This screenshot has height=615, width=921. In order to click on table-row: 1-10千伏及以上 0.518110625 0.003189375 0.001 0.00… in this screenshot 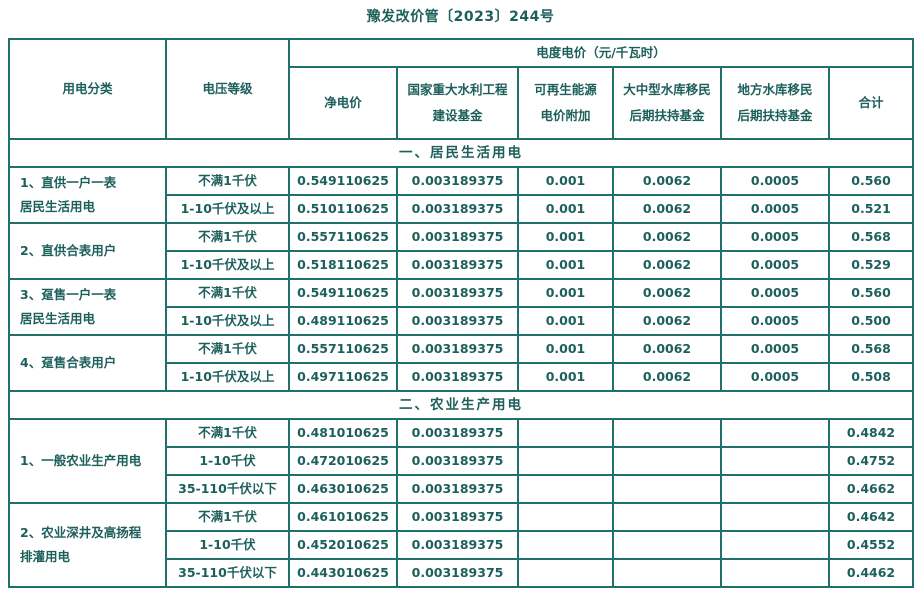, I will do `click(462, 265)`.